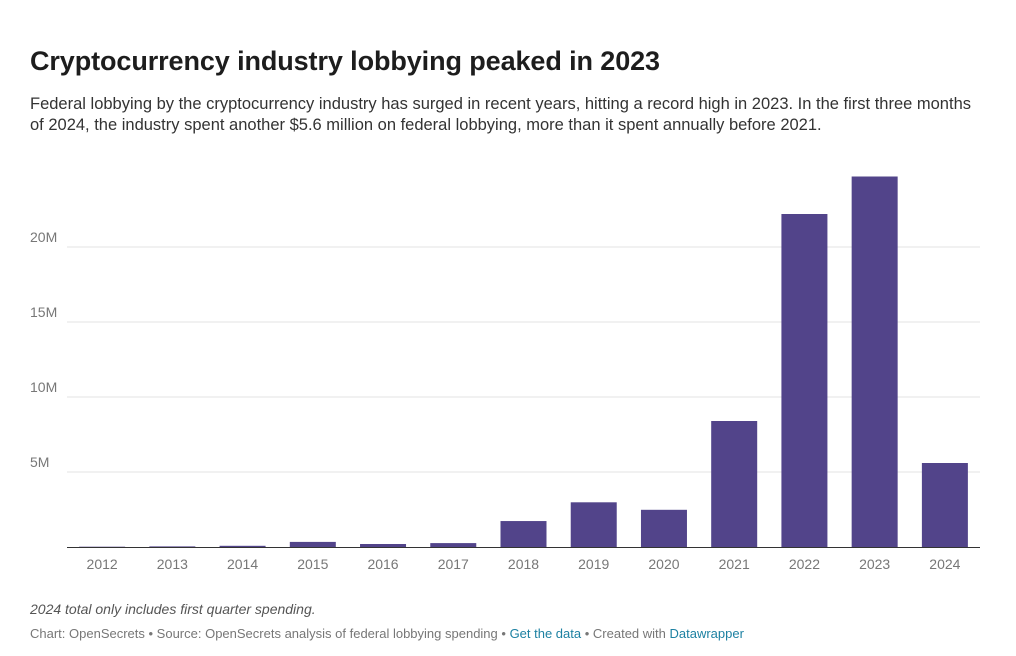  Describe the element at coordinates (804, 564) in the screenshot. I see `x-tick-label: 2022` at that location.